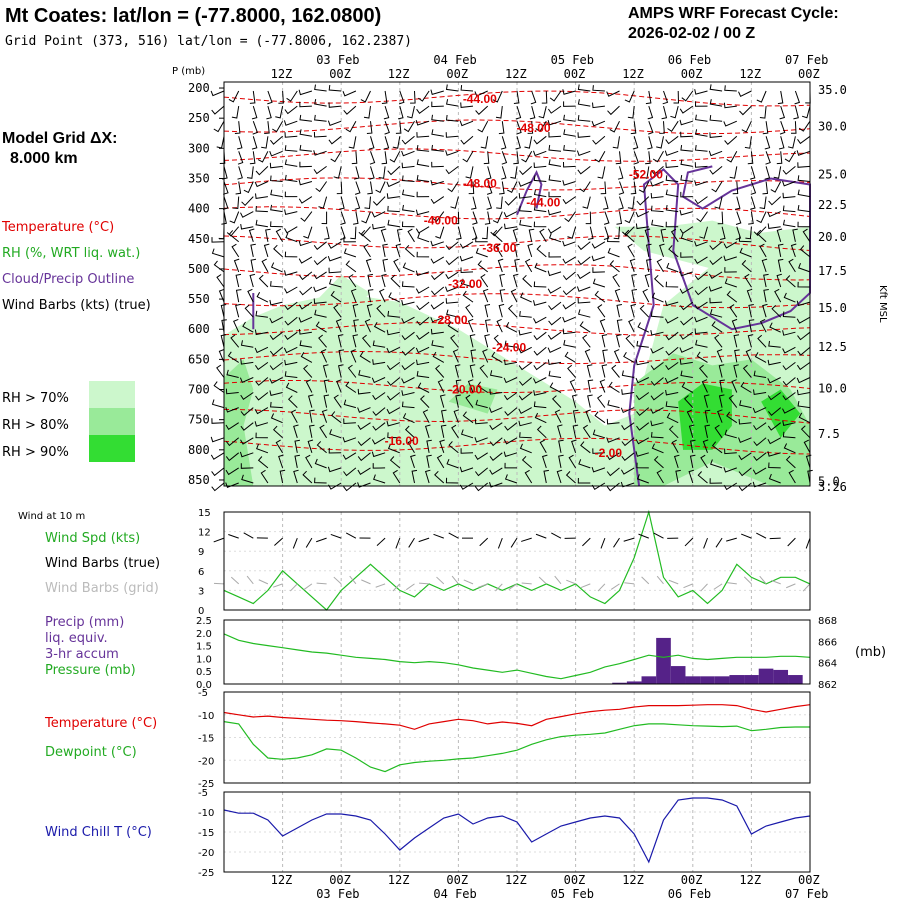 The width and height of the screenshot is (900, 900). What do you see at coordinates (199, 88) in the screenshot?
I see `pressure-tick-label: 200` at bounding box center [199, 88].